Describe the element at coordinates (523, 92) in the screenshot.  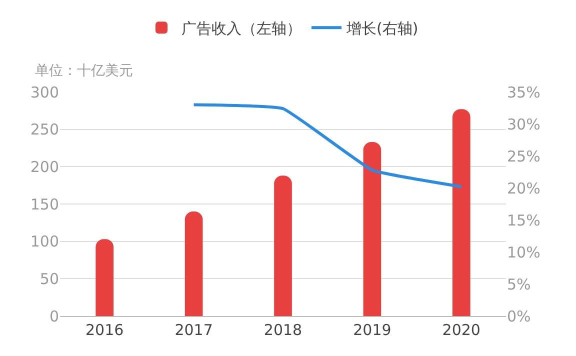
I see `y2-tick-label: 35%` at that location.